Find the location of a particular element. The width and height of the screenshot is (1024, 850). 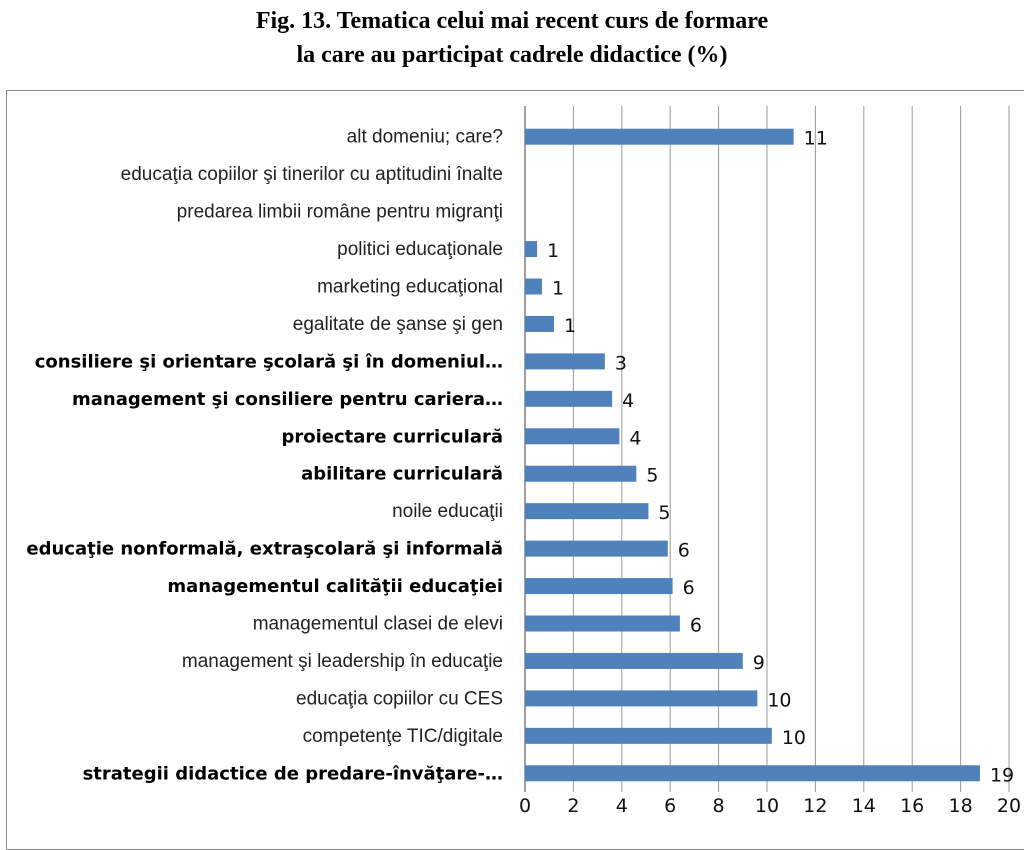

x-tick-label: 4 is located at coordinates (622, 806).